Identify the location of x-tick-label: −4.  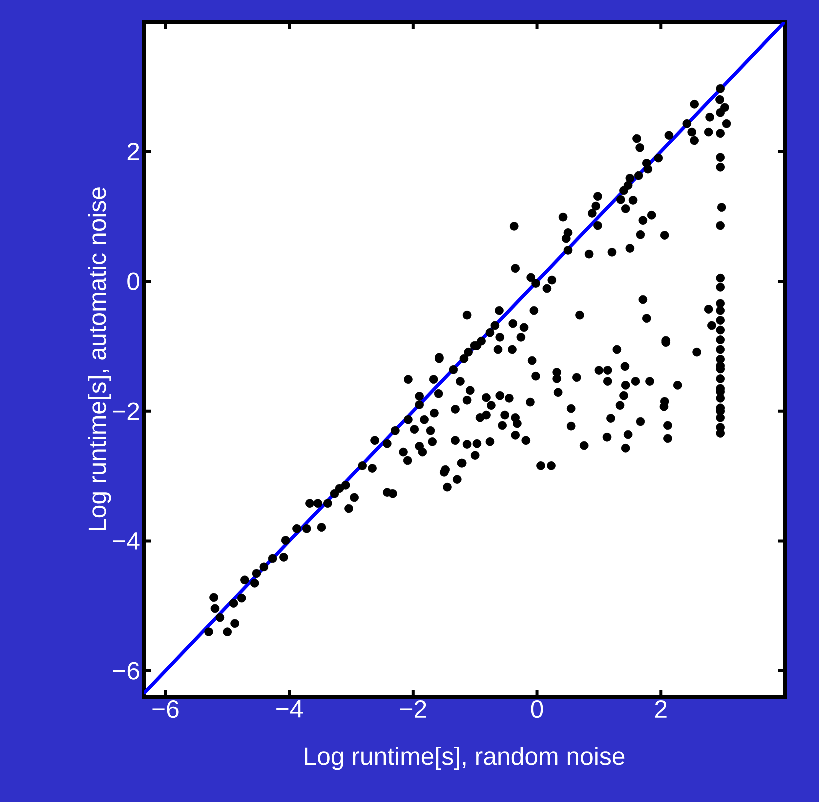
(290, 709).